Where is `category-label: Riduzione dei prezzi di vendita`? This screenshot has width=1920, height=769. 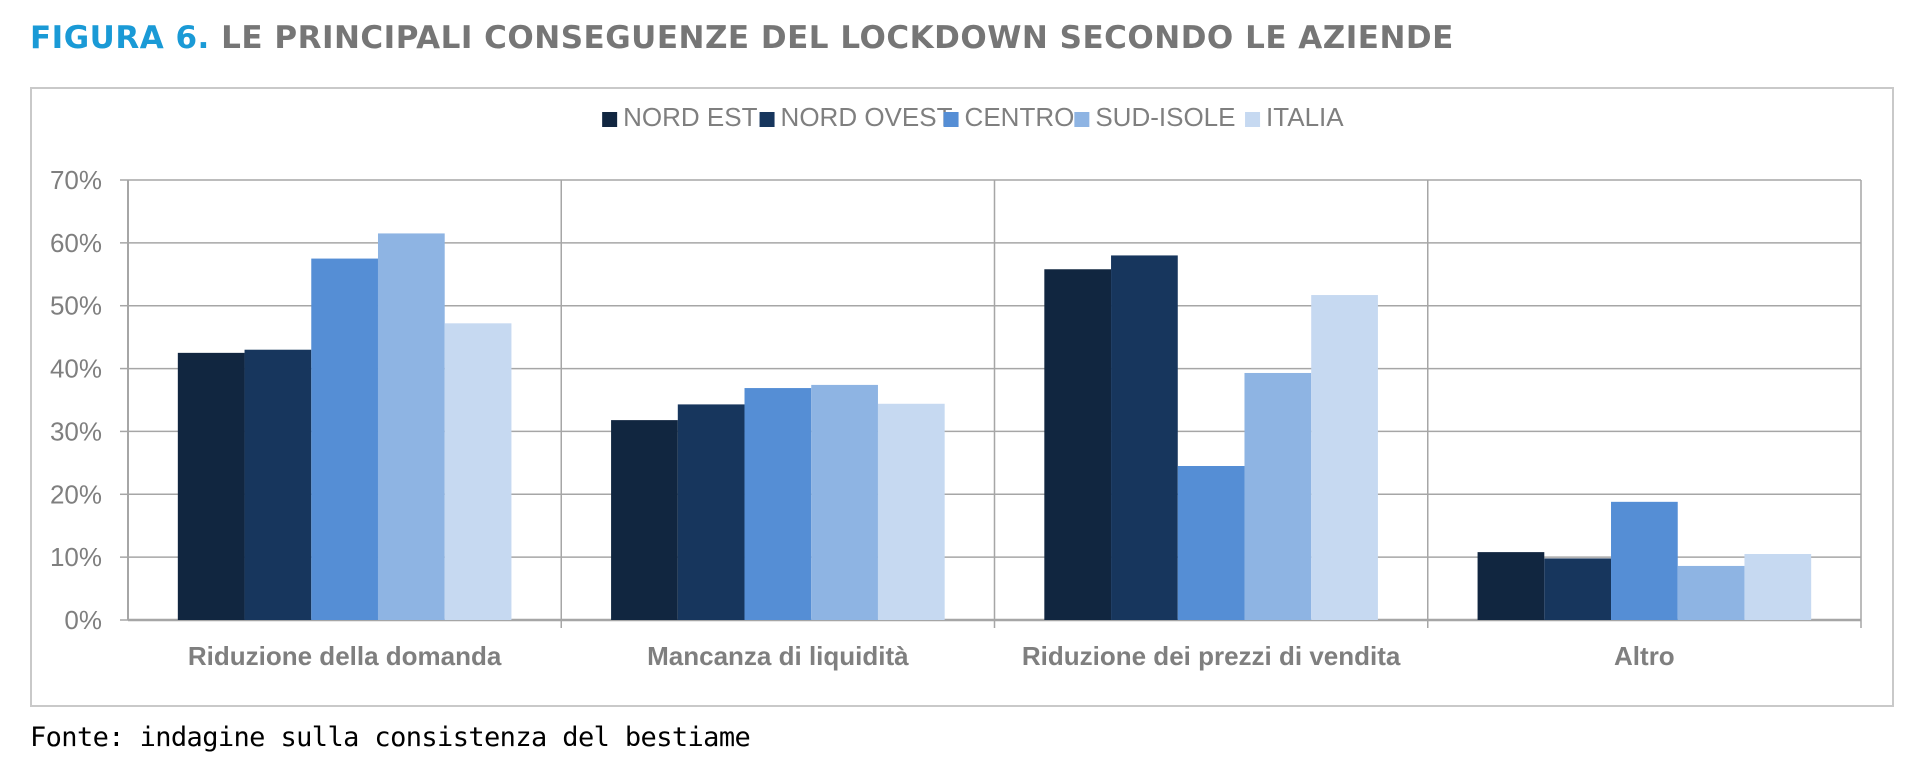
category-label: Riduzione dei prezzi di vendita is located at coordinates (1211, 656).